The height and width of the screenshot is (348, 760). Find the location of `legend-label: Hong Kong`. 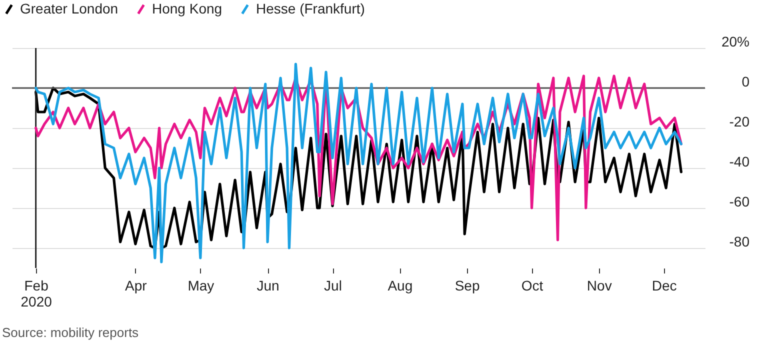

legend-label: Hong Kong is located at coordinates (187, 8).